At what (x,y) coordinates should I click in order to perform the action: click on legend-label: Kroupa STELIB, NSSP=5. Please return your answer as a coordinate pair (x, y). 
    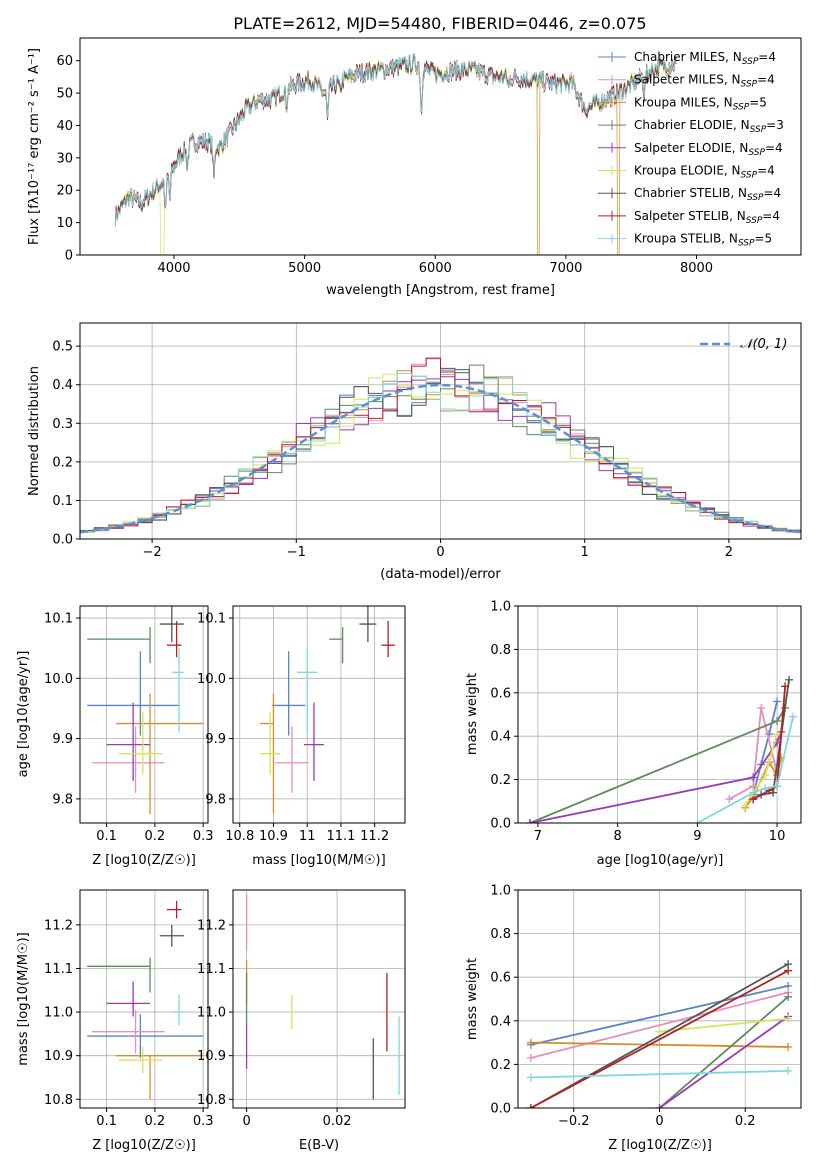
    Looking at the image, I should click on (703, 240).